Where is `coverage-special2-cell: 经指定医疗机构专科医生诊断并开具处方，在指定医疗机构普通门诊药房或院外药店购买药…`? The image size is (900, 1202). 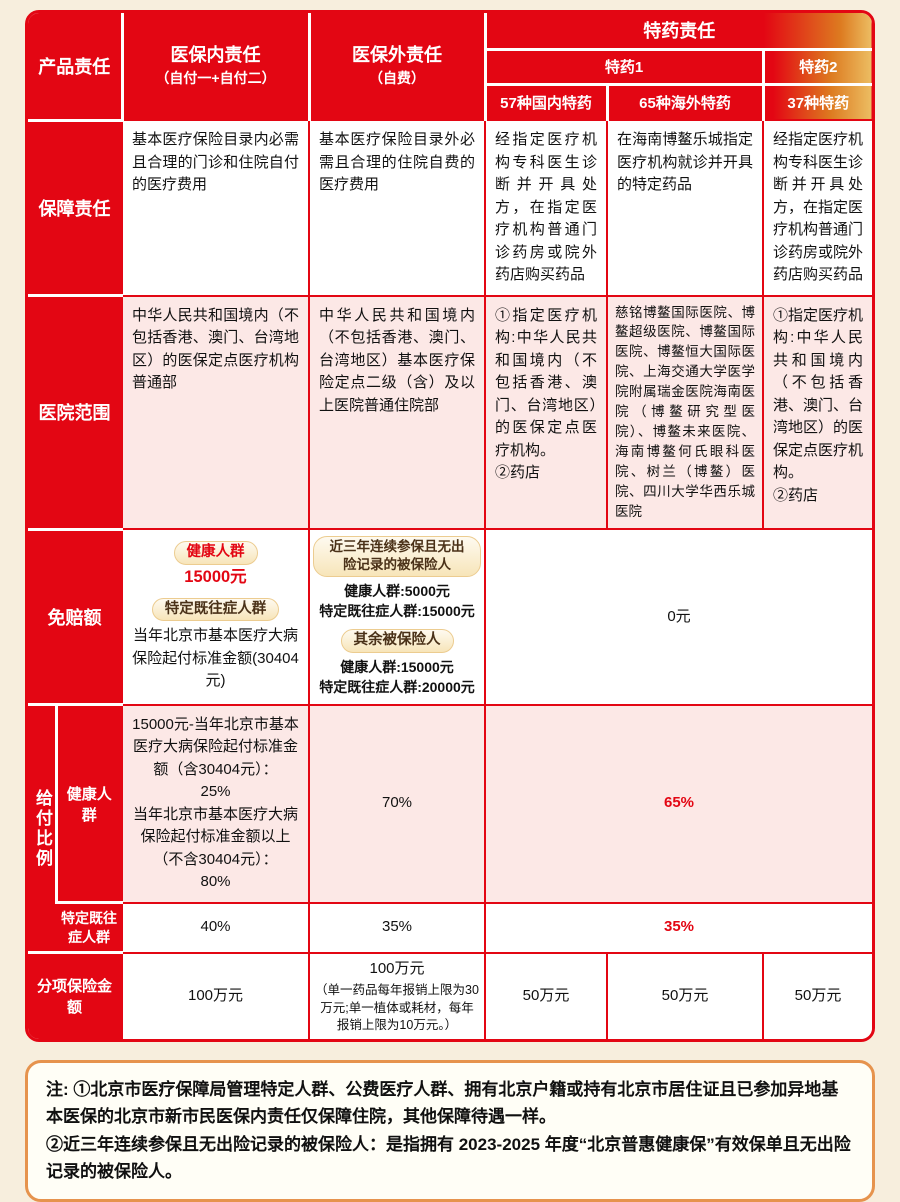 coverage-special2-cell: 经指定医疗机构专科医生诊断并开具处方，在指定医疗机构普通门诊药房或院外药店购买药… is located at coordinates (817, 208).